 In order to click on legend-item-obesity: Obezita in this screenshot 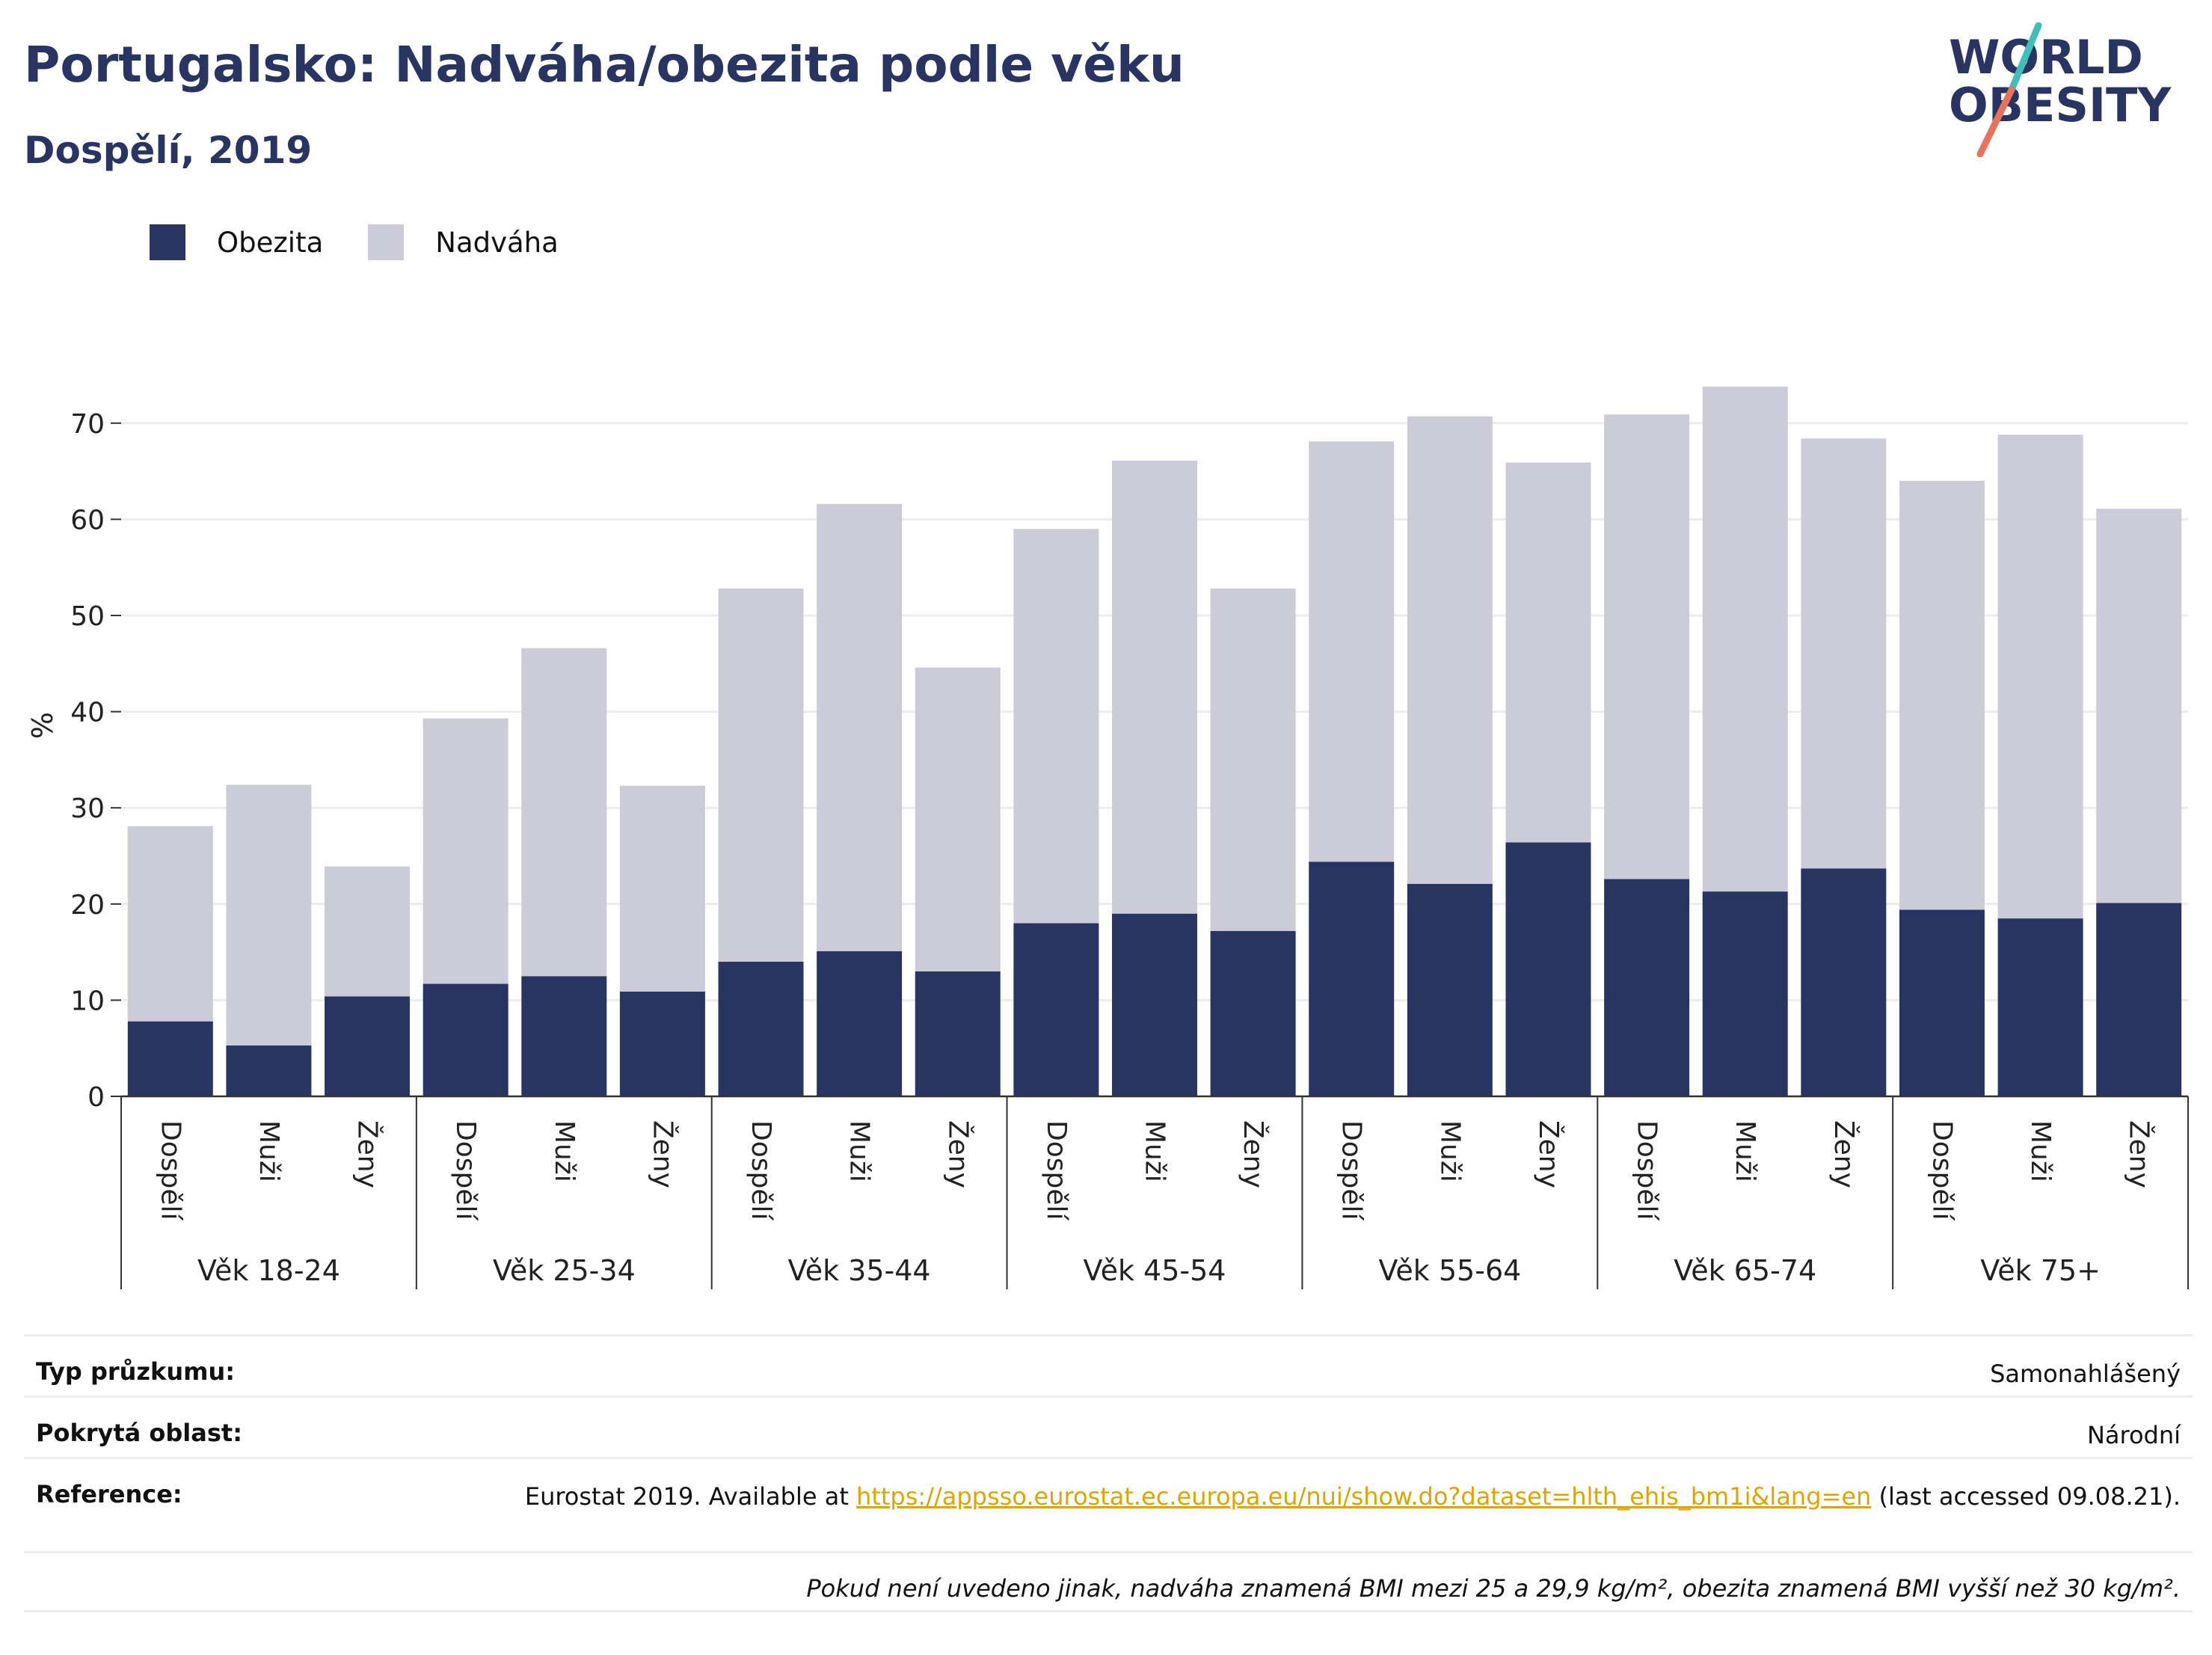, I will do `click(237, 242)`.